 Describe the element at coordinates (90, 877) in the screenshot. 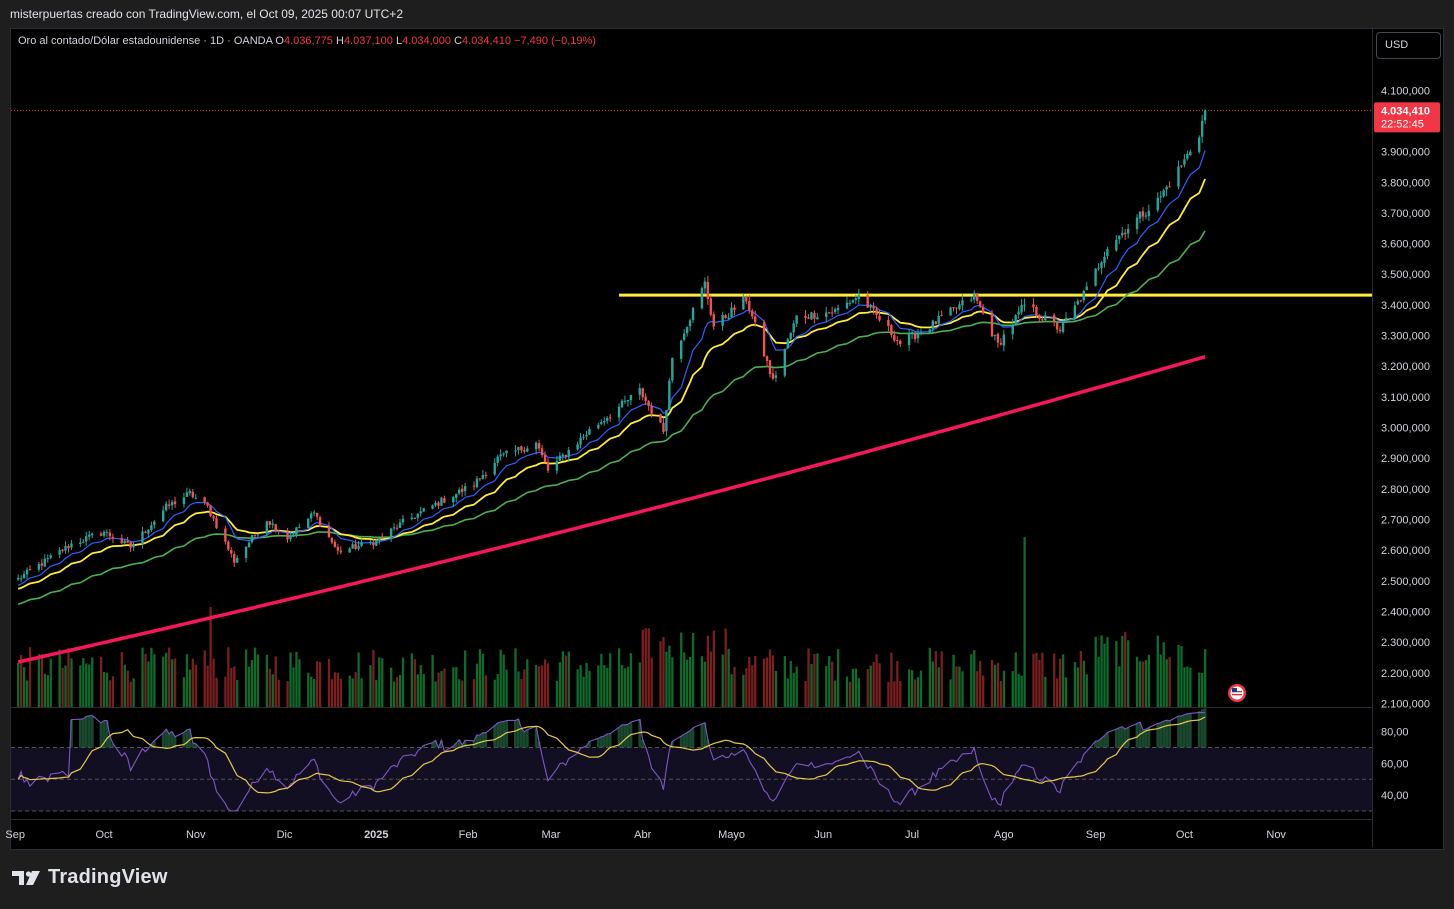

I see `brand-logo: TradingView` at that location.